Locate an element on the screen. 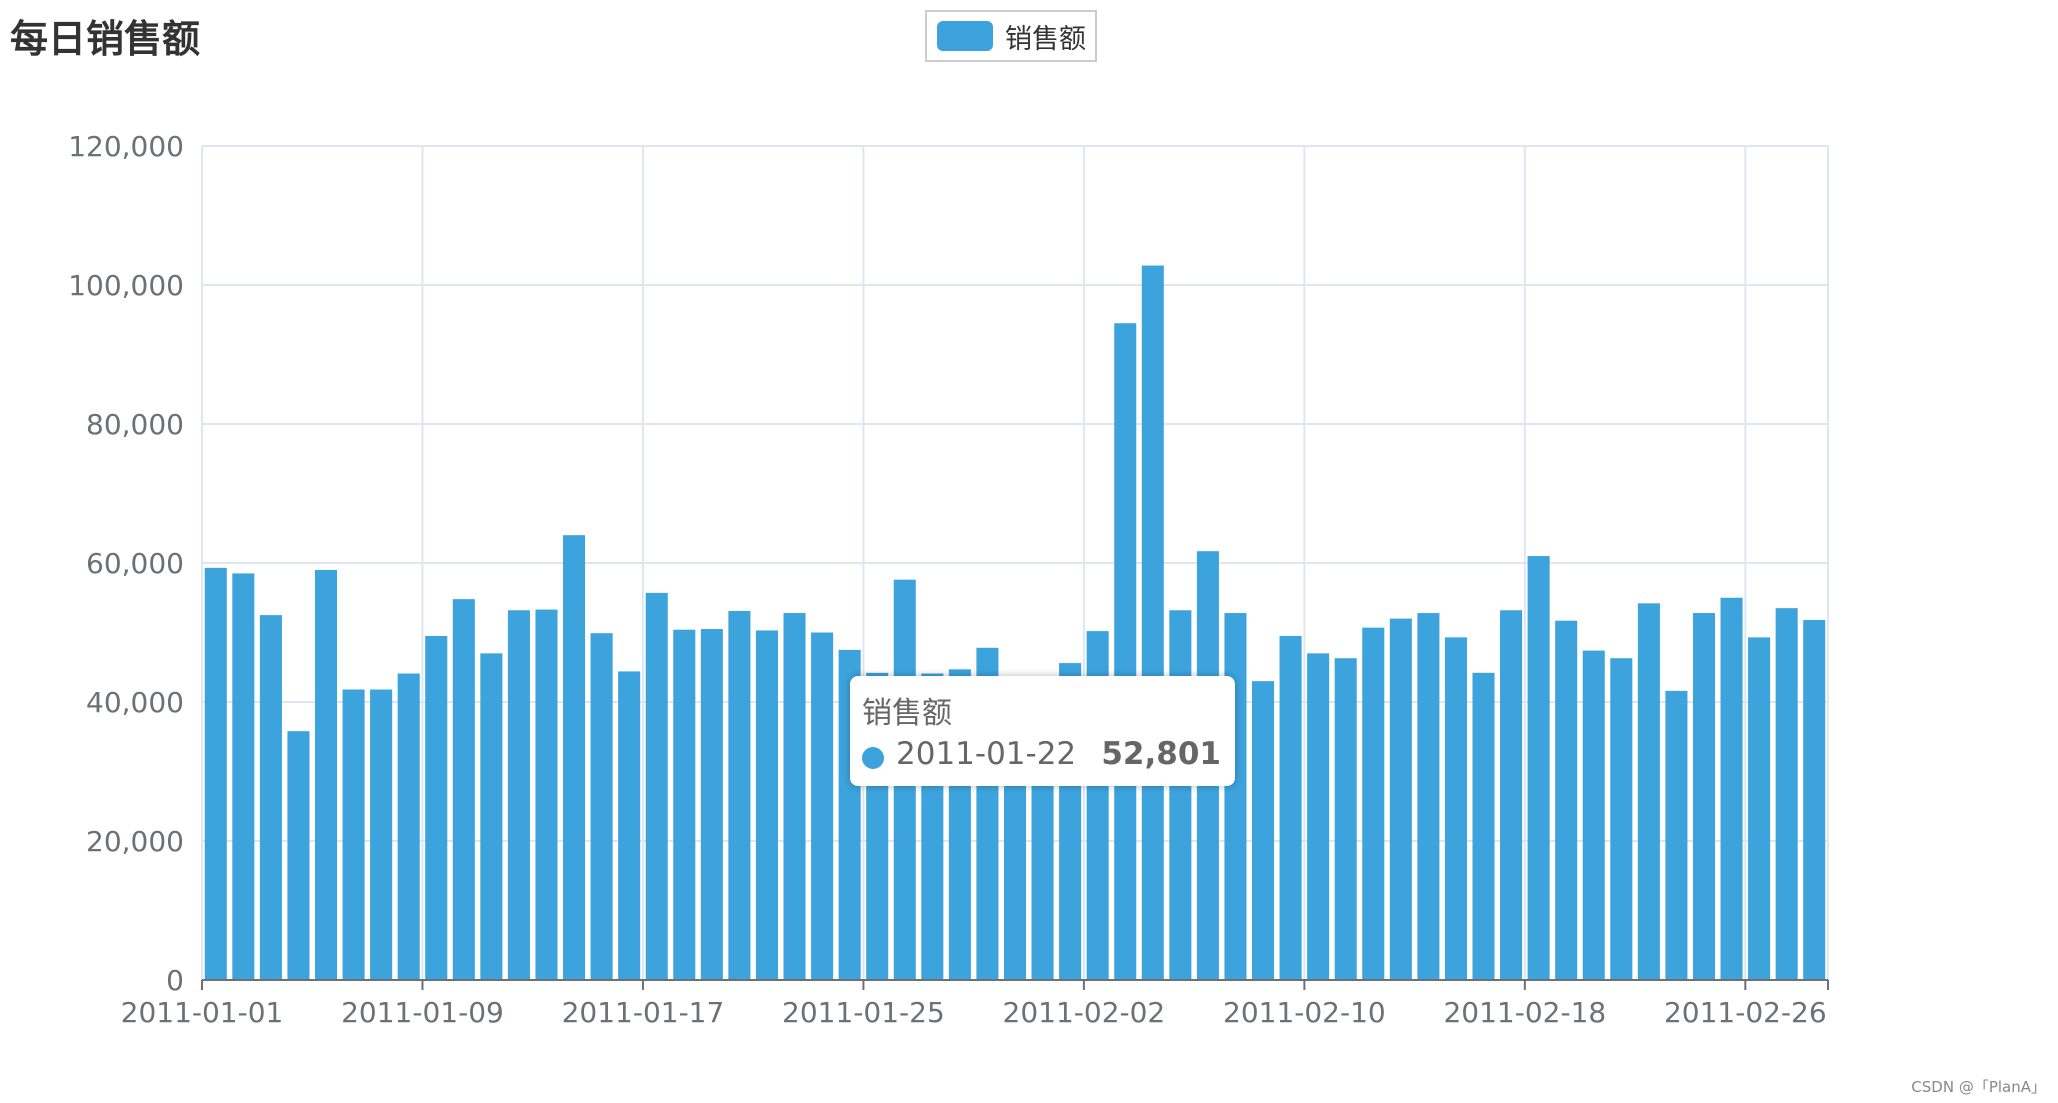 The width and height of the screenshot is (2058, 1103). y-tick-label: 60,000 is located at coordinates (135, 563).